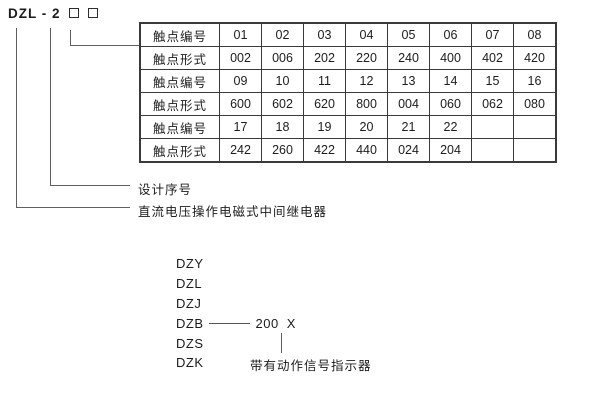 This screenshot has width=600, height=400. What do you see at coordinates (492, 104) in the screenshot?
I see `cell: 062` at bounding box center [492, 104].